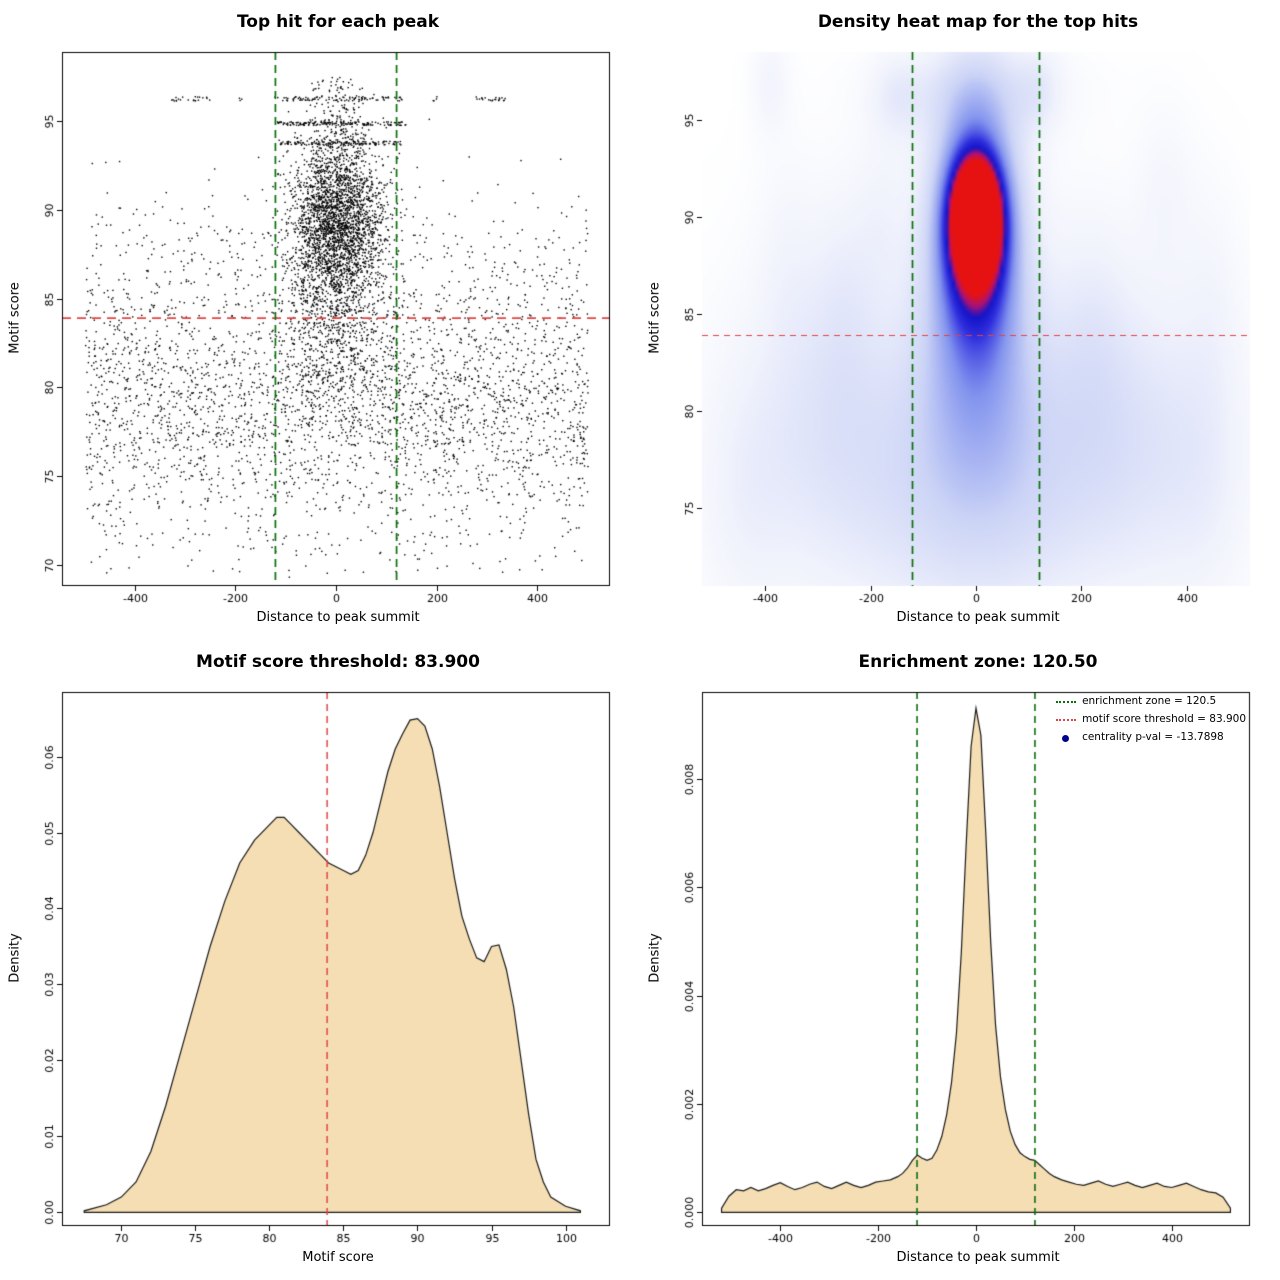 The height and width of the screenshot is (1280, 1280). Describe the element at coordinates (655, 958) in the screenshot. I see `distance-density-y-axis-label: Density` at that location.